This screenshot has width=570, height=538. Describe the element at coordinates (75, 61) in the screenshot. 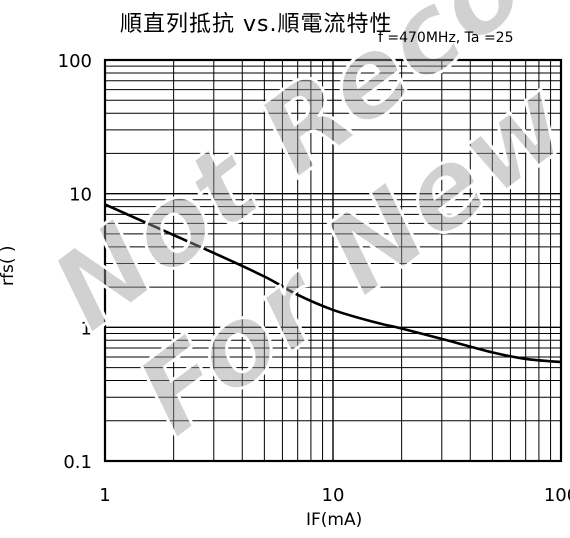

I see `y-tick-label: 100` at that location.